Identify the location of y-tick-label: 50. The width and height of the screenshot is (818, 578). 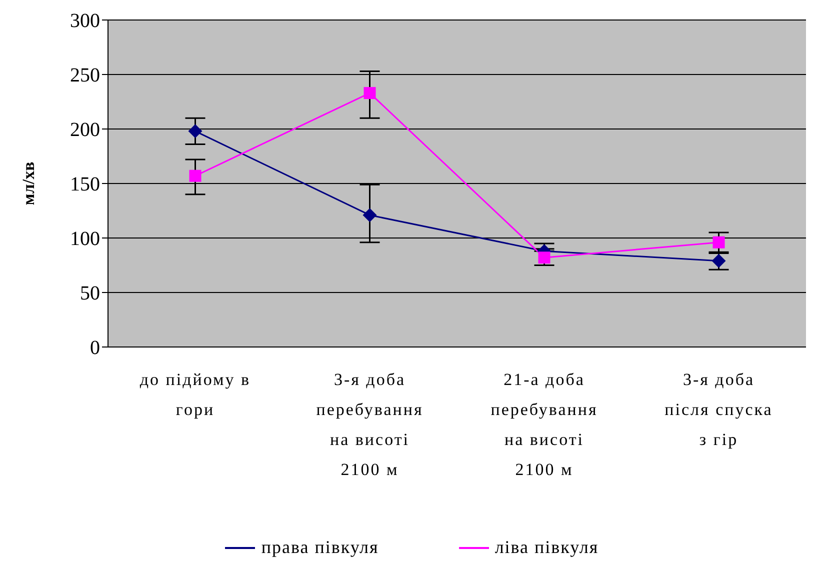
(90, 293).